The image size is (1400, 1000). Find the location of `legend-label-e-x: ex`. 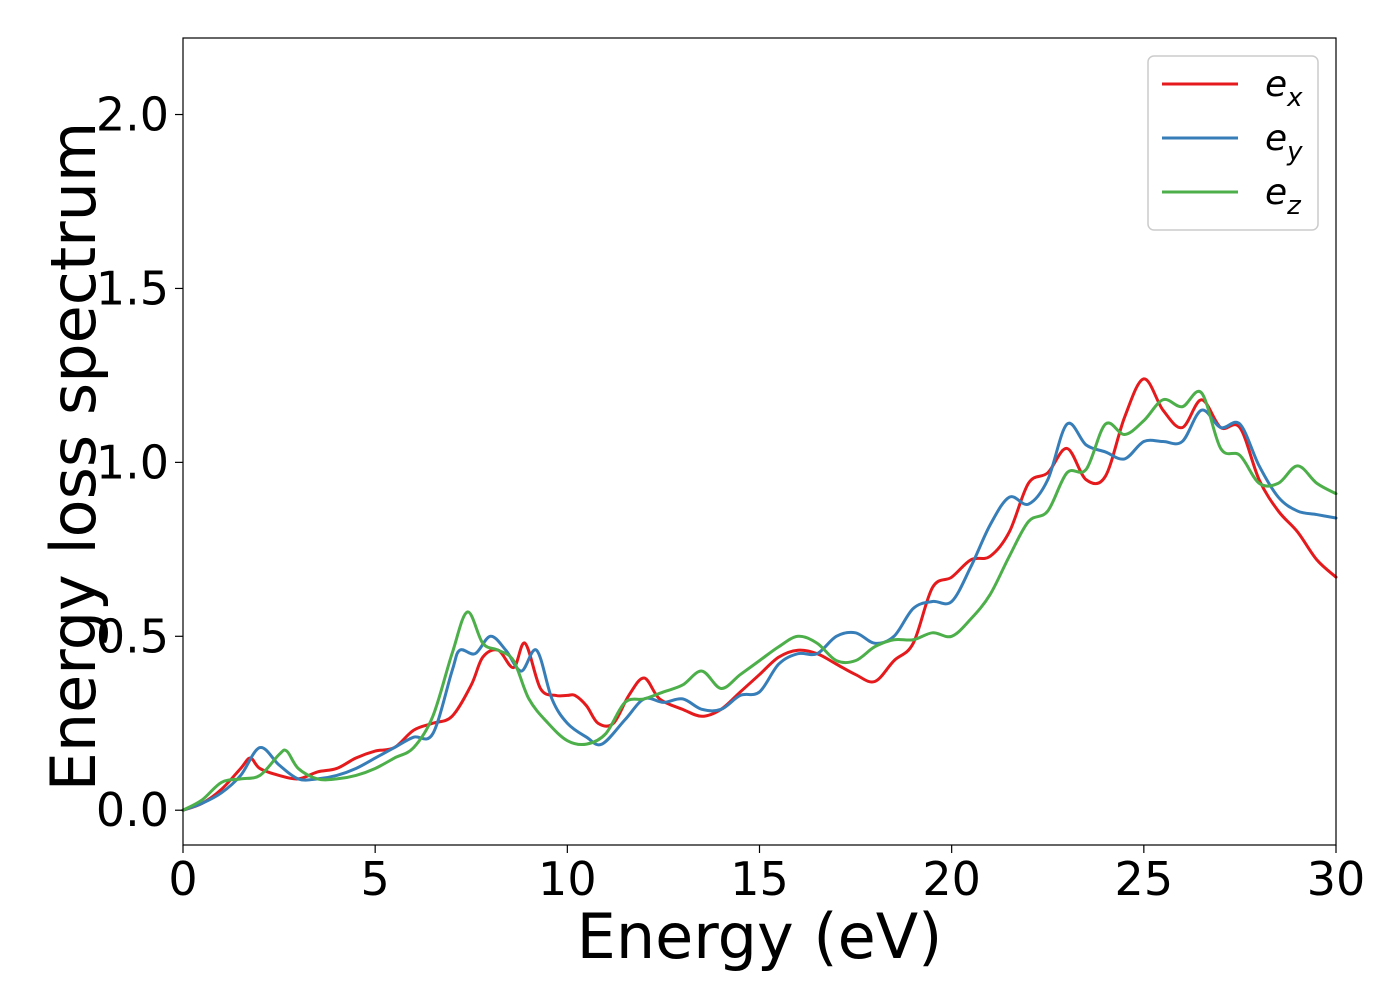

legend-label-e-x: ex is located at coordinates (1284, 88).